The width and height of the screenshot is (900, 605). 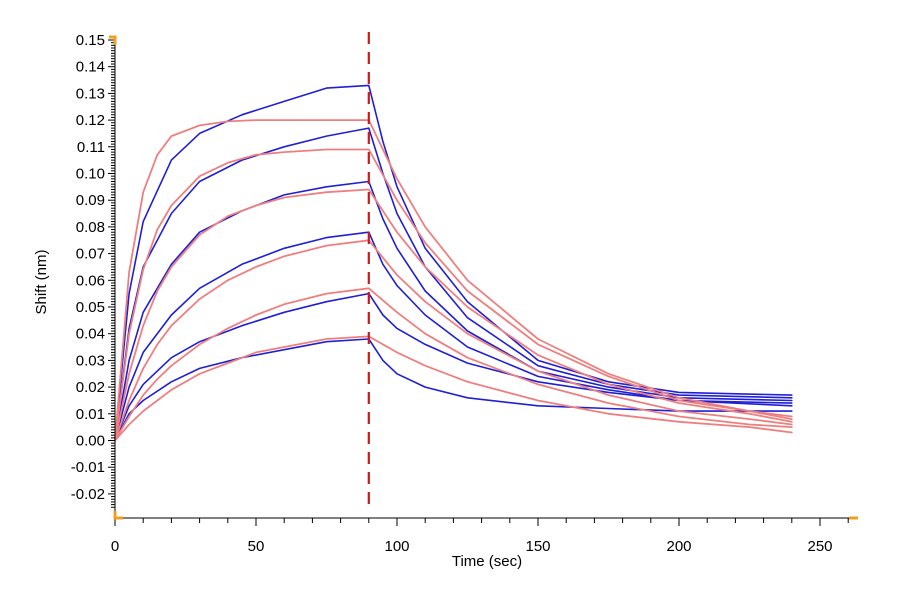 What do you see at coordinates (678, 546) in the screenshot?
I see `x-tick-label: 200` at bounding box center [678, 546].